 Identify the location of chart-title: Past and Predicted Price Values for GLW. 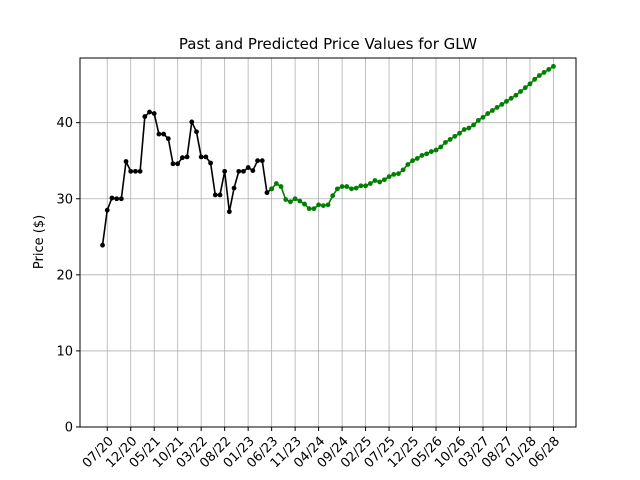
(328, 44).